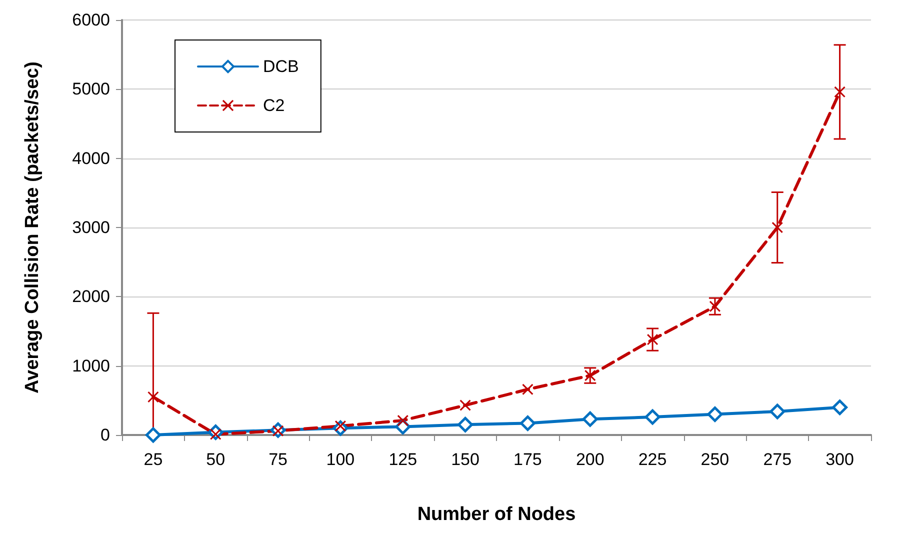  What do you see at coordinates (91, 20) in the screenshot?
I see `y-tick-label: 6000` at bounding box center [91, 20].